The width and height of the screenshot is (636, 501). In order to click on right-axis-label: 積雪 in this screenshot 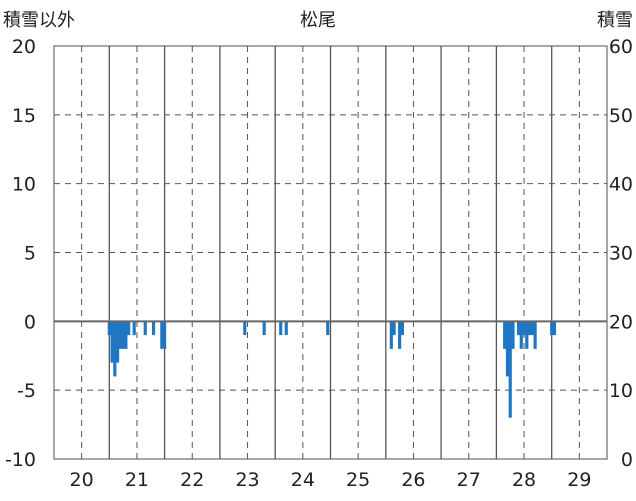, I will do `click(615, 20)`.